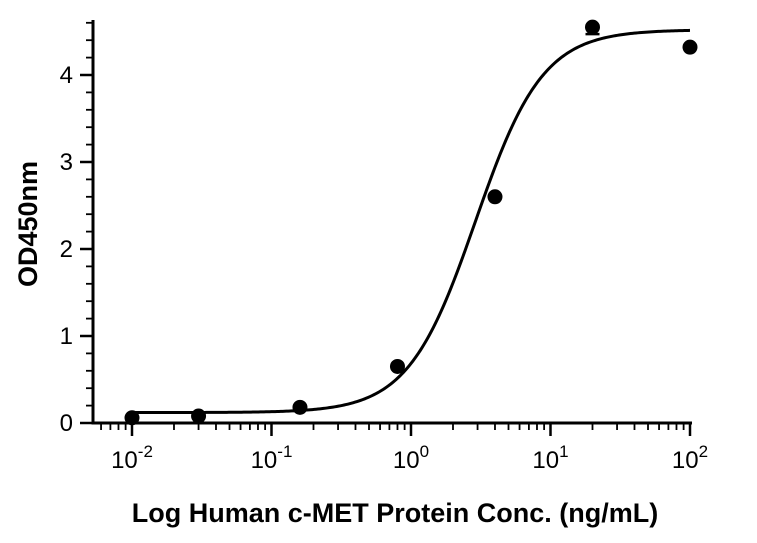 The height and width of the screenshot is (543, 757). Describe the element at coordinates (411, 458) in the screenshot. I see `x-tick-label: 10⁰` at that location.